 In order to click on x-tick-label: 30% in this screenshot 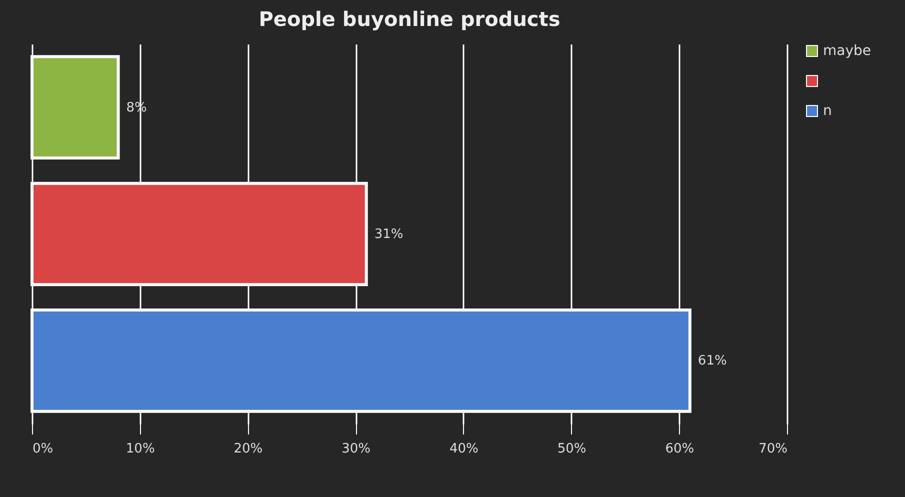, I will do `click(356, 449)`.